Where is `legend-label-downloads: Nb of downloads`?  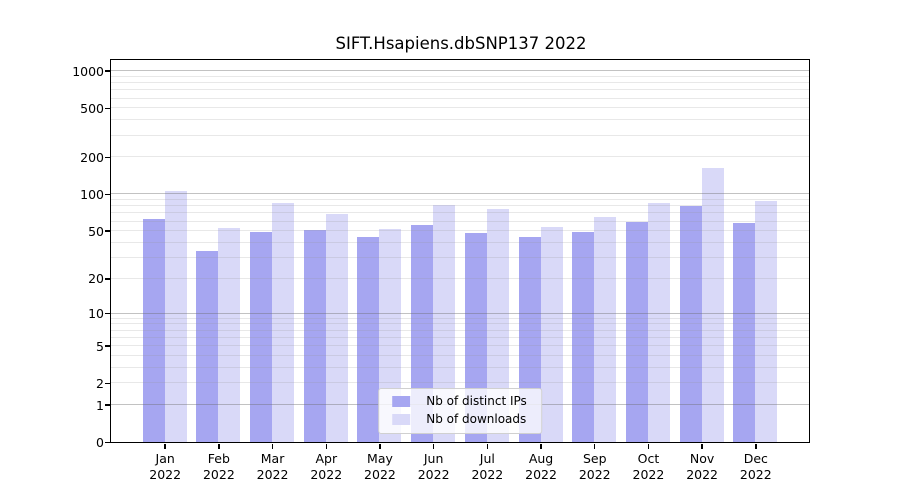
legend-label-downloads: Nb of downloads is located at coordinates (476, 419).